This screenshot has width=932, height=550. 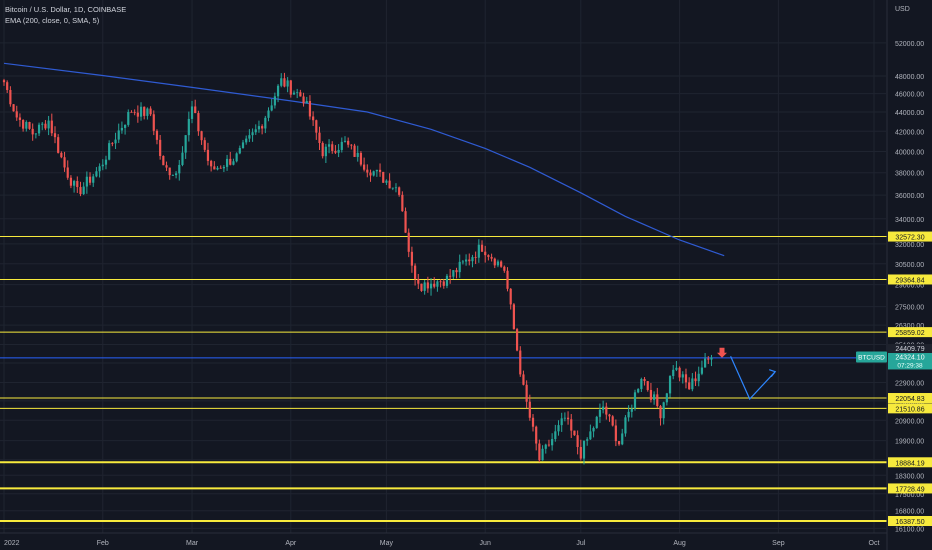 What do you see at coordinates (753, 378) in the screenshot?
I see `projection-arrow` at bounding box center [753, 378].